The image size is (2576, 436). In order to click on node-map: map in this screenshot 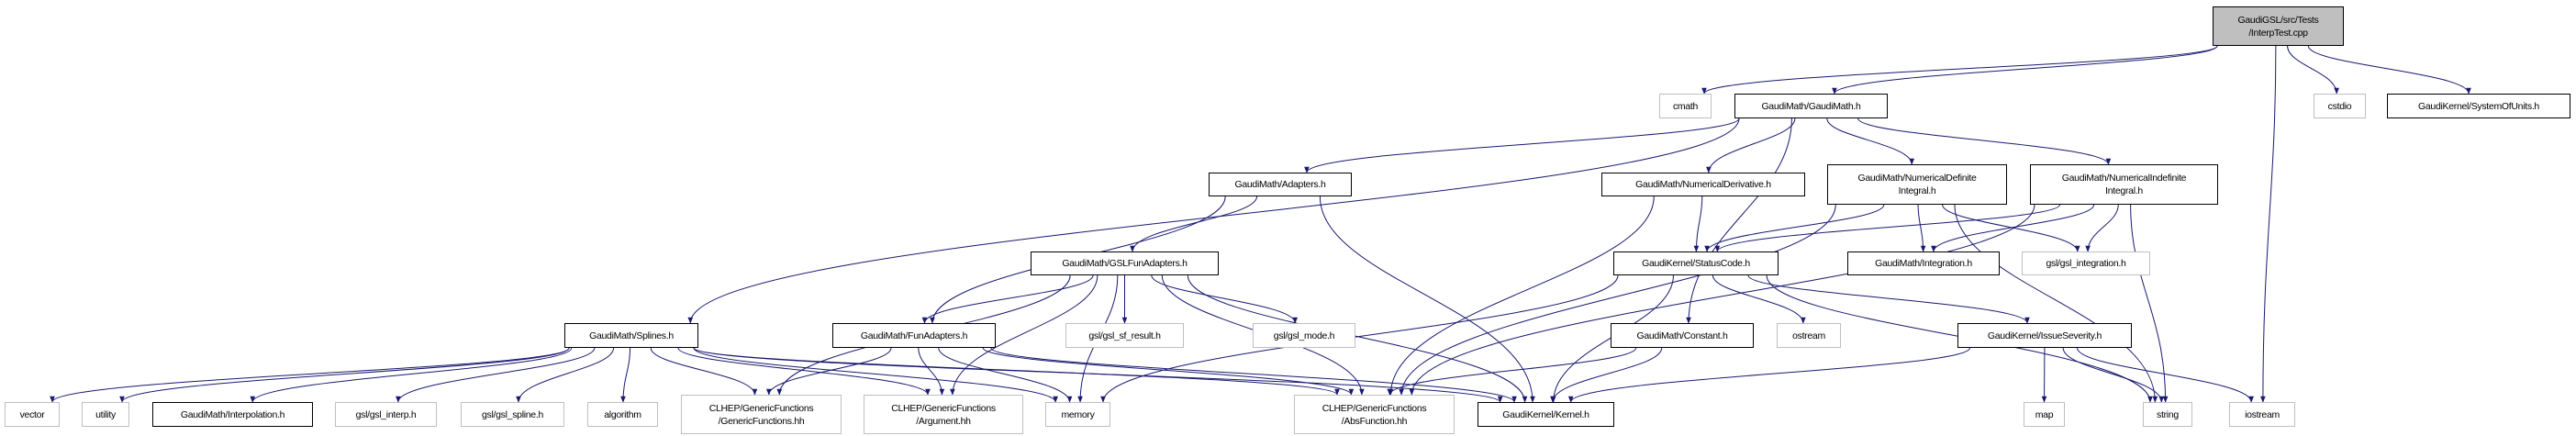, I will do `click(2045, 414)`.